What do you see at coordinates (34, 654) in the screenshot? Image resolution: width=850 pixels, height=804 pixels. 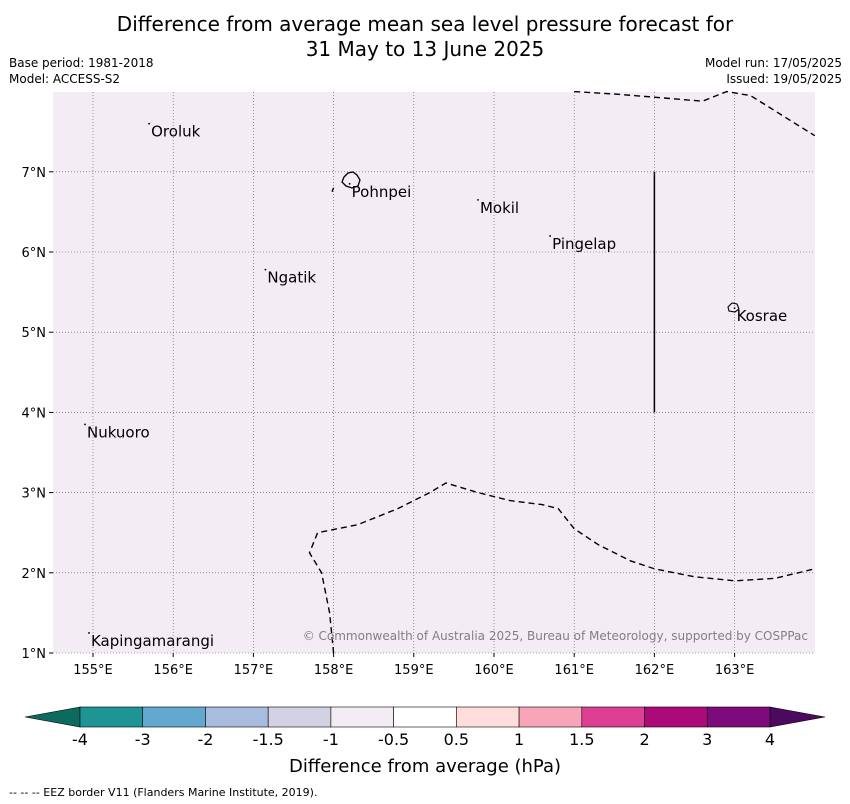 I see `lat-tick-label: 1°N` at bounding box center [34, 654].